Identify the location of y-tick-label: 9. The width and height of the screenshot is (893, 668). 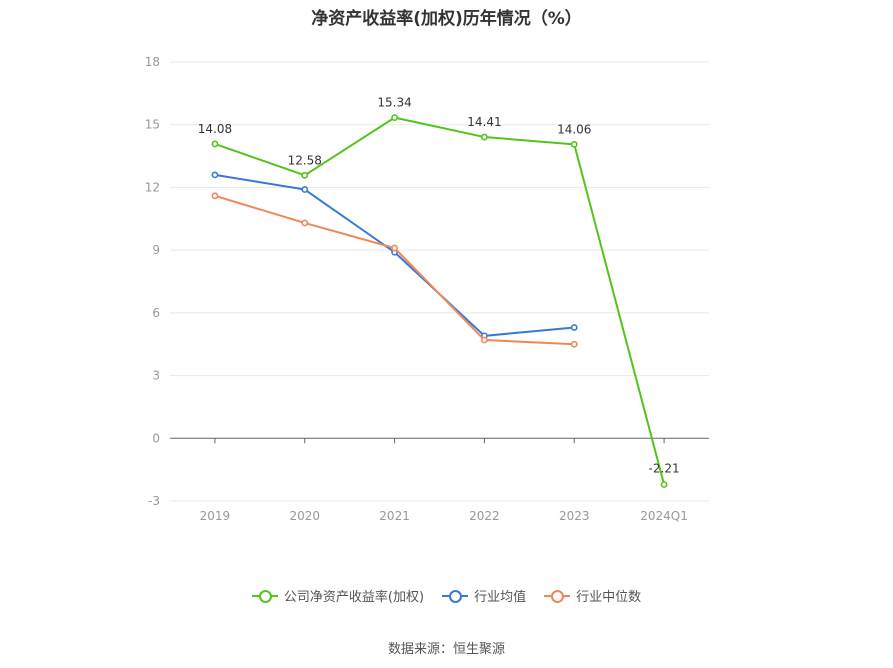
(156, 250).